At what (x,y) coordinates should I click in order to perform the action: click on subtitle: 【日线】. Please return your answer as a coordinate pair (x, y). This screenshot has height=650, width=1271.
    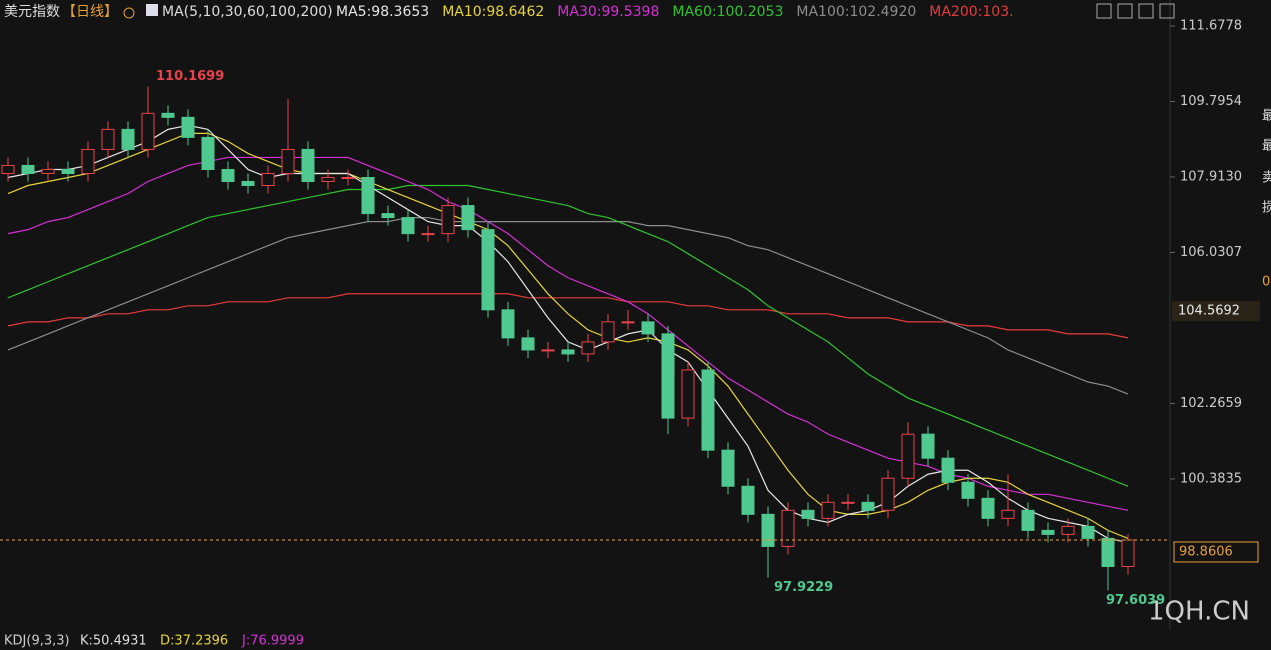
    Looking at the image, I should click on (90, 12).